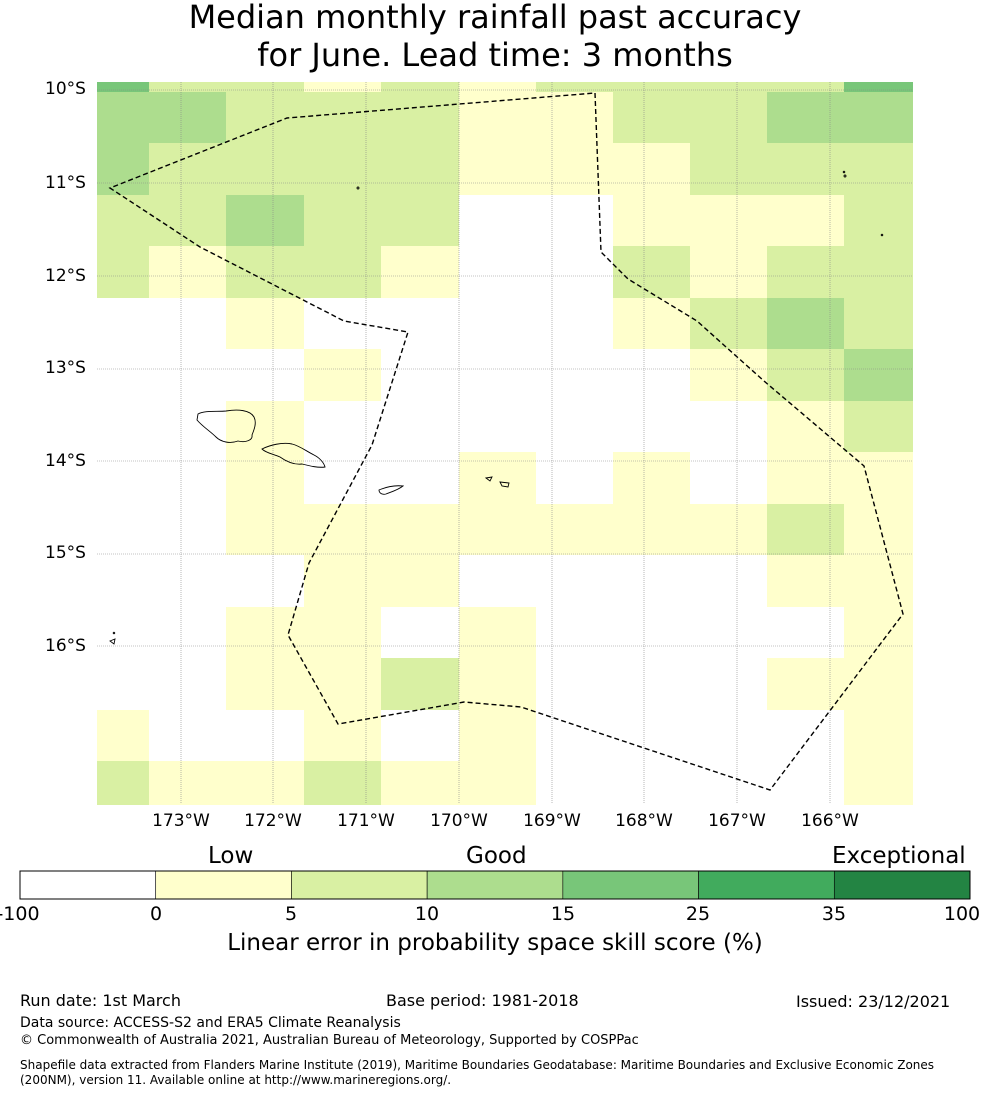  What do you see at coordinates (273, 821) in the screenshot?
I see `lon-label-172w: 172°W` at bounding box center [273, 821].